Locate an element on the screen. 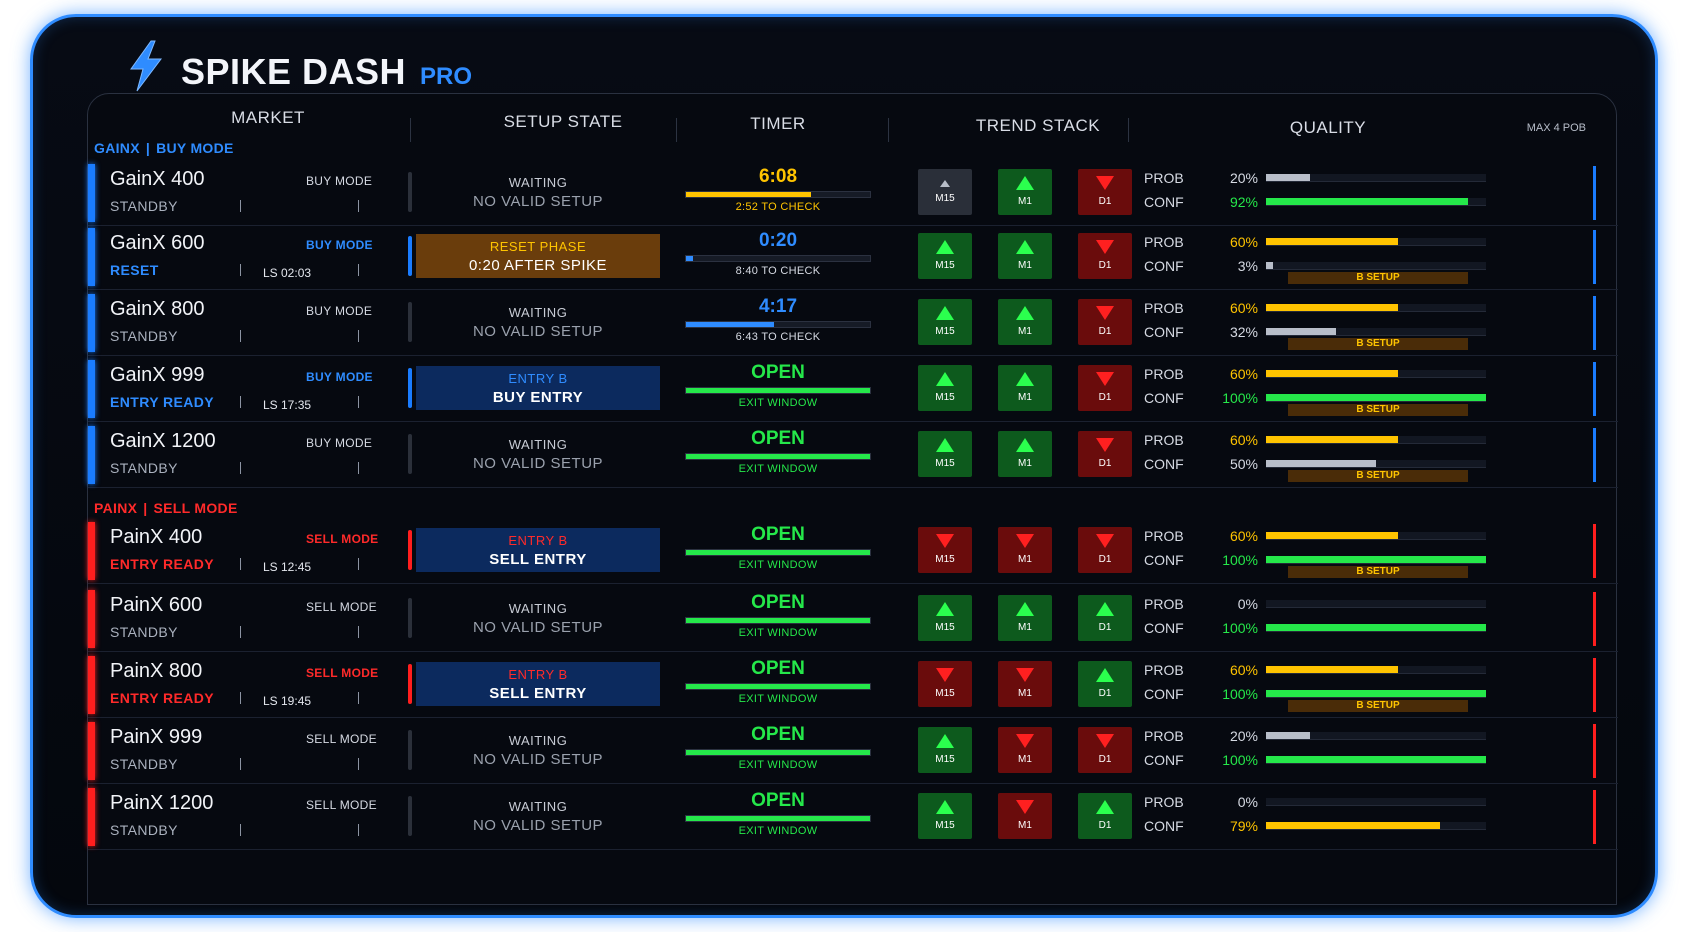 The height and width of the screenshot is (932, 1688). group-label-gainx: GAINX | BUY MODE is located at coordinates (164, 148).